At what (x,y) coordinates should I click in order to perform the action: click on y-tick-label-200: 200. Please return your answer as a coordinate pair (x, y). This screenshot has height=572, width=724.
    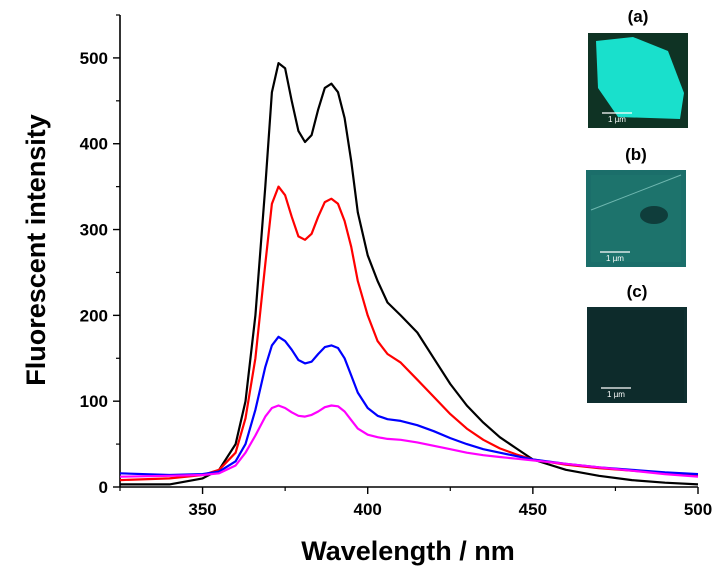
    Looking at the image, I should click on (94, 315).